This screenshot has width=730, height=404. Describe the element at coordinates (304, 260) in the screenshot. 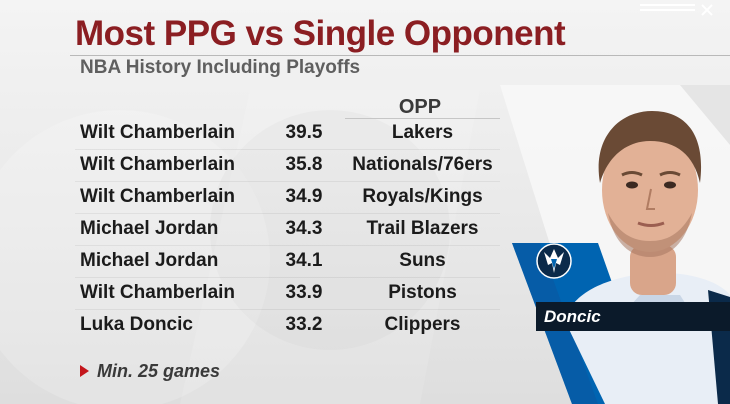

I see `ppg-value: 34.1` at that location.